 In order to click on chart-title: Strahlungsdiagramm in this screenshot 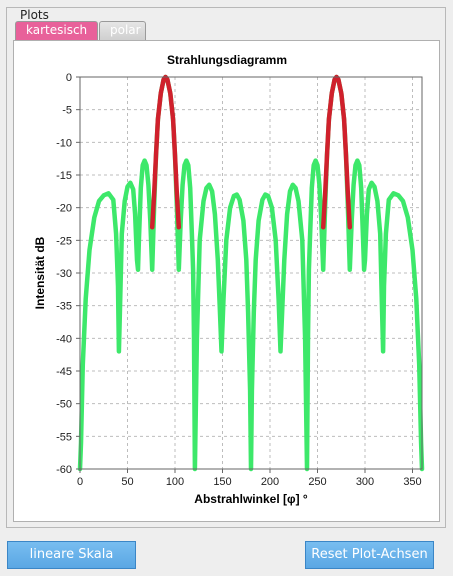, I will do `click(227, 60)`.